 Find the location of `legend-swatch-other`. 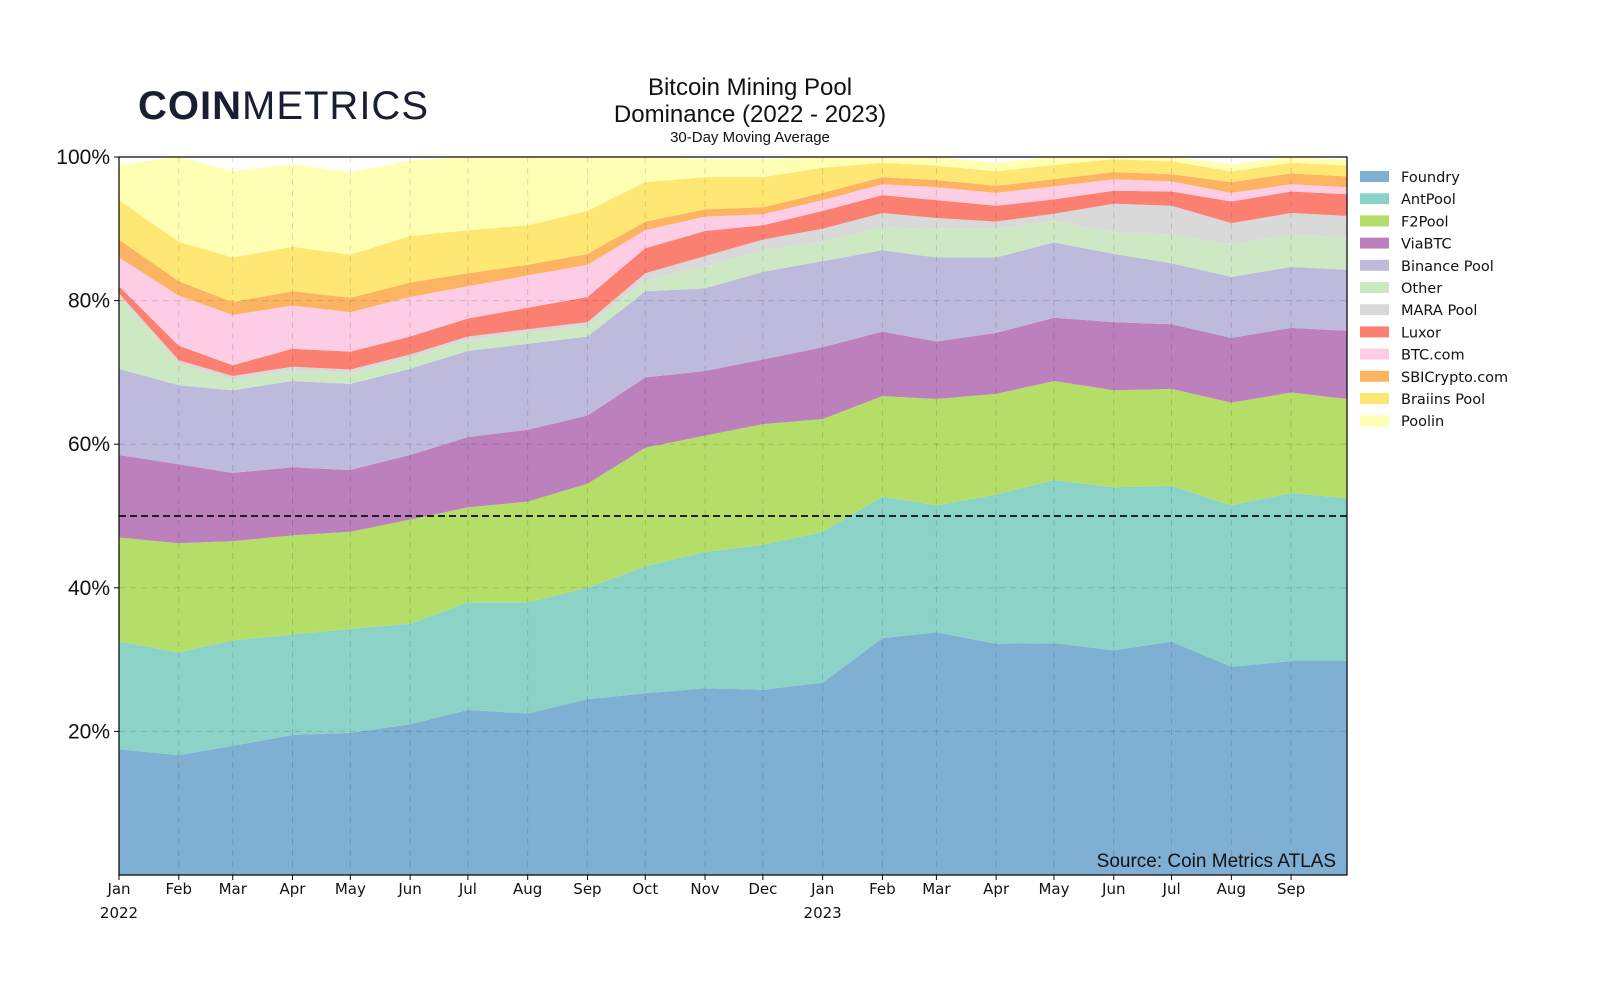

legend-swatch-other is located at coordinates (1374, 287).